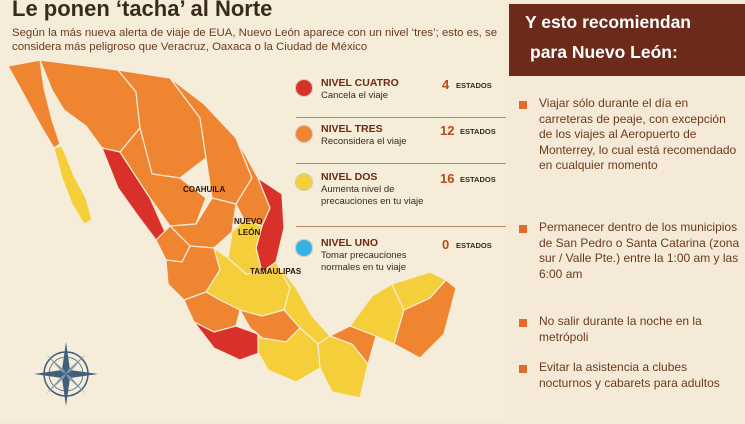  I want to click on legend-count: 0, so click(446, 244).